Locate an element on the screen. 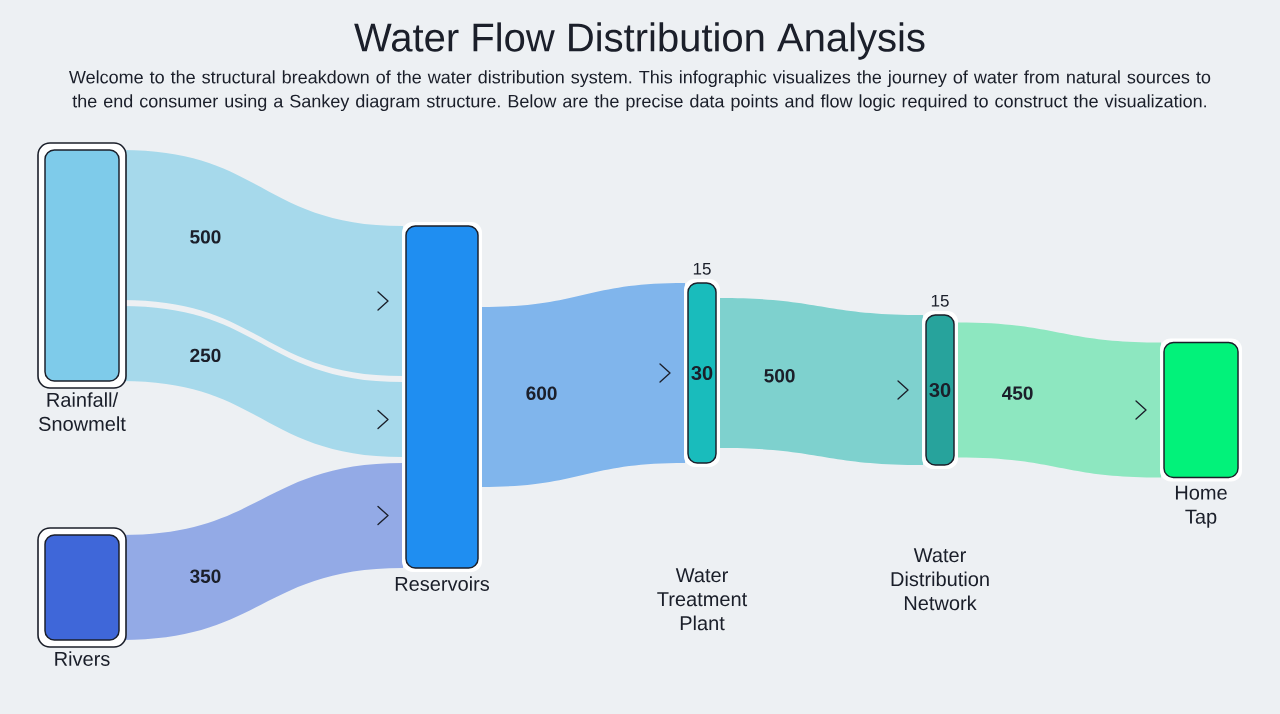  category-label: Water Treatment Plant is located at coordinates (702, 599).